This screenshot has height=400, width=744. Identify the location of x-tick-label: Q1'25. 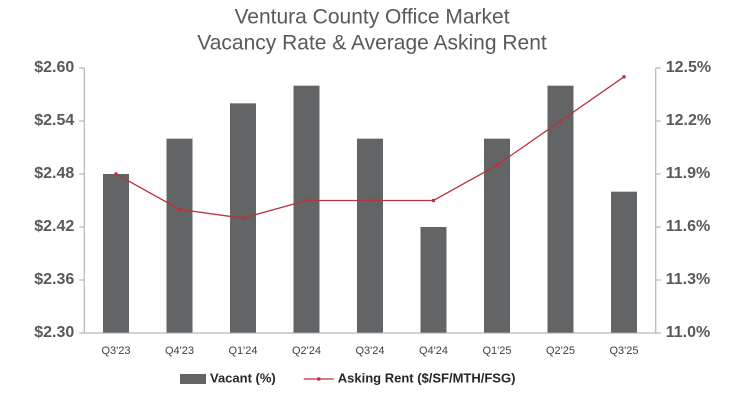
(496, 351).